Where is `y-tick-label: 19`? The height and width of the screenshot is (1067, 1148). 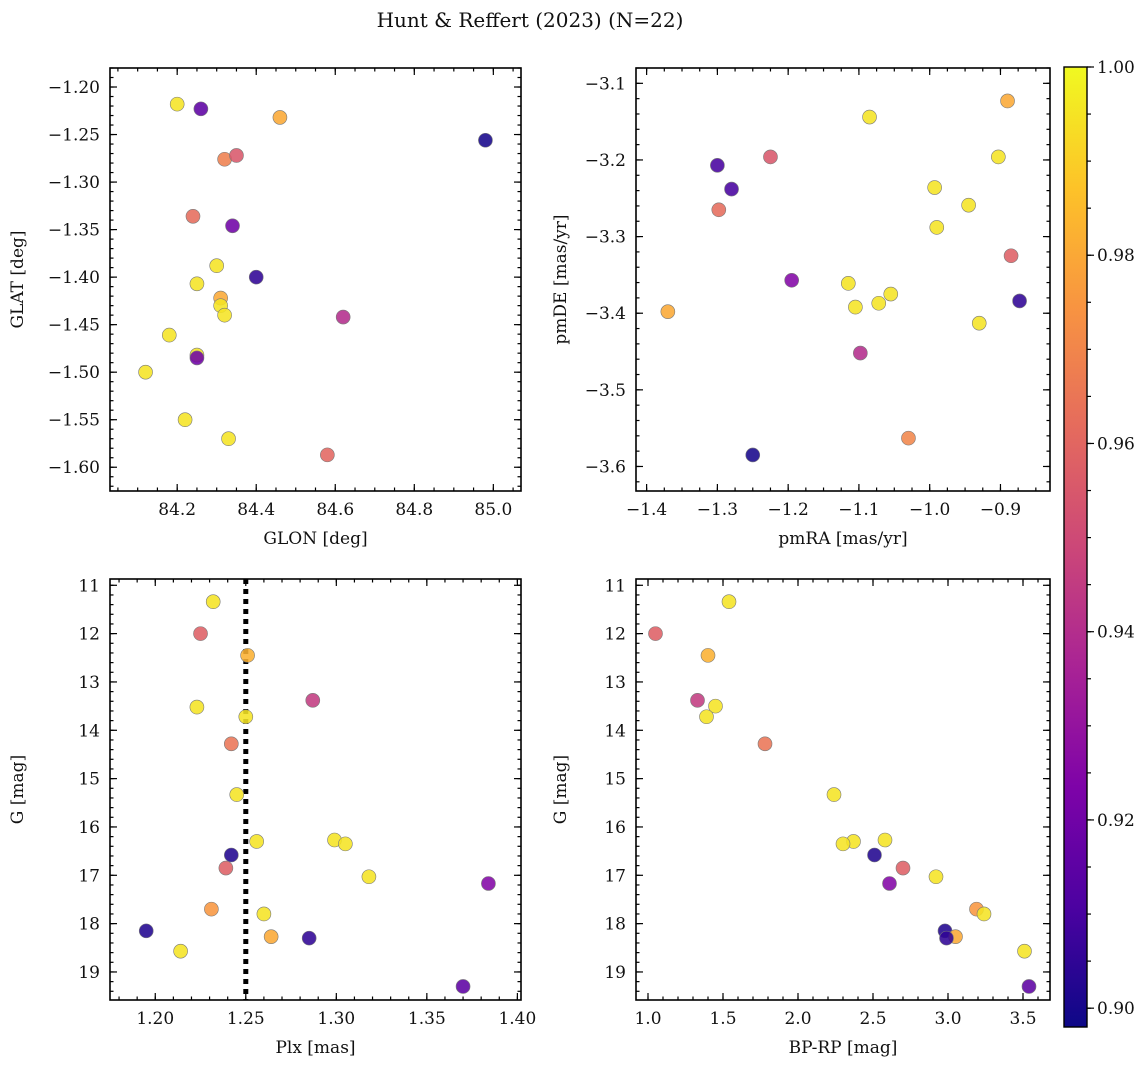 y-tick-label: 19 is located at coordinates (89, 973).